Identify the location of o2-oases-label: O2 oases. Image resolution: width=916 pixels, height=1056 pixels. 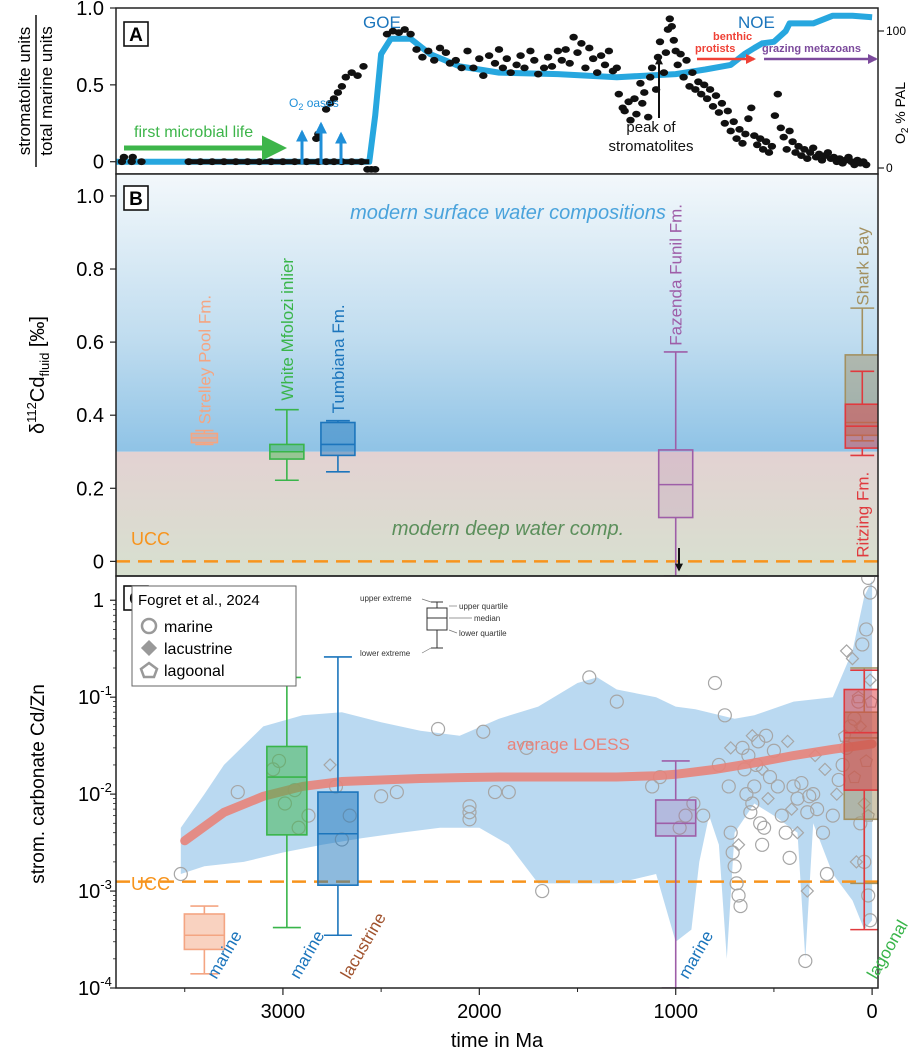
(314, 104).